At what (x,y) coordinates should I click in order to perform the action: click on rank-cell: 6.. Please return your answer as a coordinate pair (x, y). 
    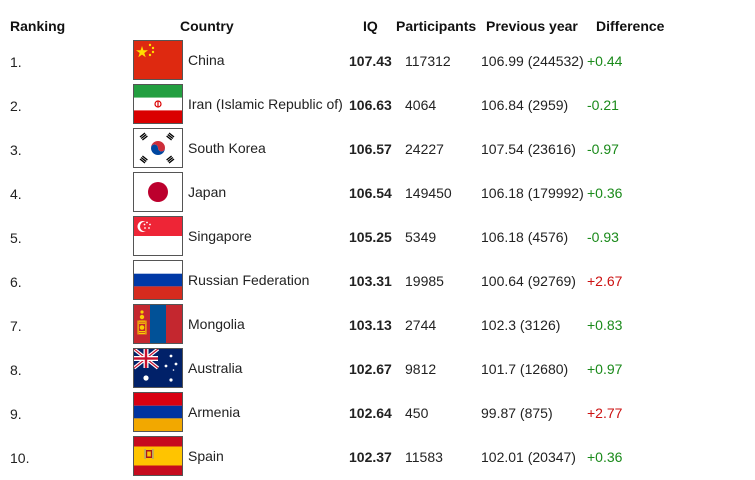
    Looking at the image, I should click on (16, 282).